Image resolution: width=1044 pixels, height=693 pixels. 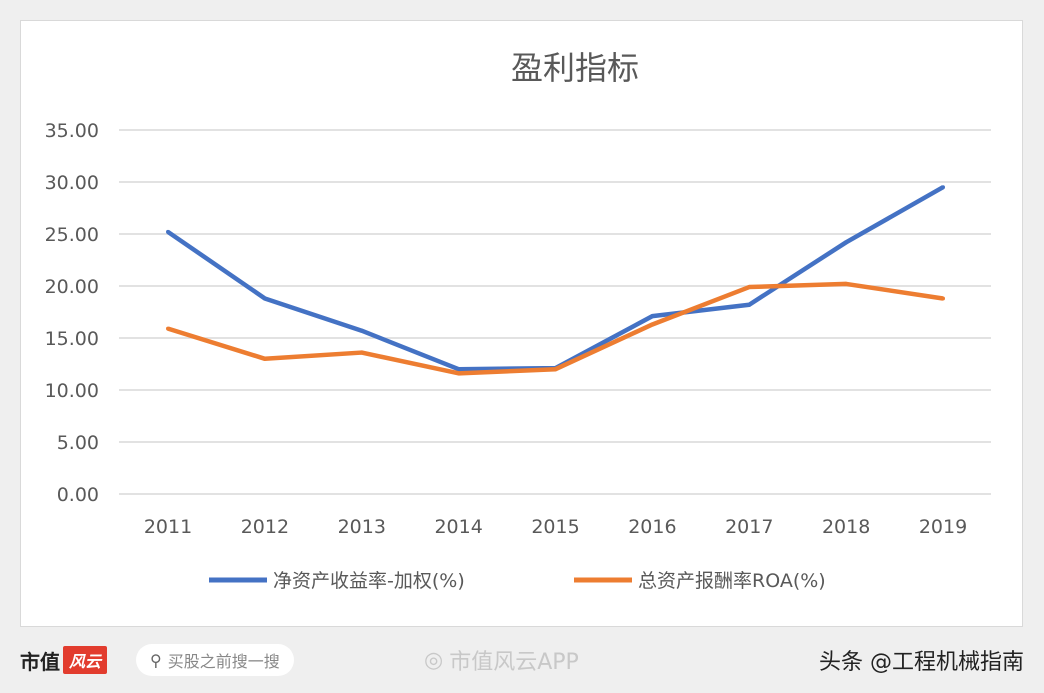 I want to click on search-box: ⚲ 买股之前搜一搜, so click(x=215, y=660).